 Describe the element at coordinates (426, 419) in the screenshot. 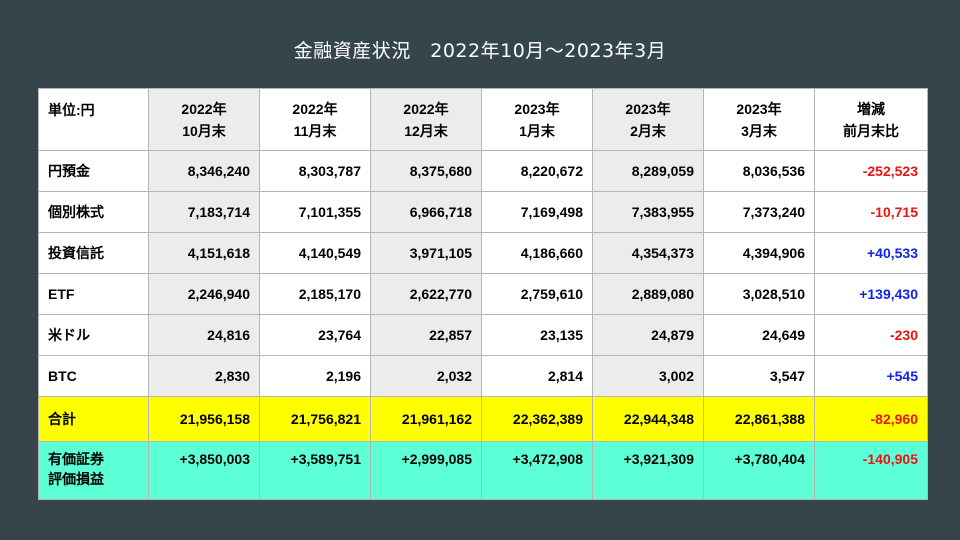

I see `total-cell: 21,961,162` at that location.